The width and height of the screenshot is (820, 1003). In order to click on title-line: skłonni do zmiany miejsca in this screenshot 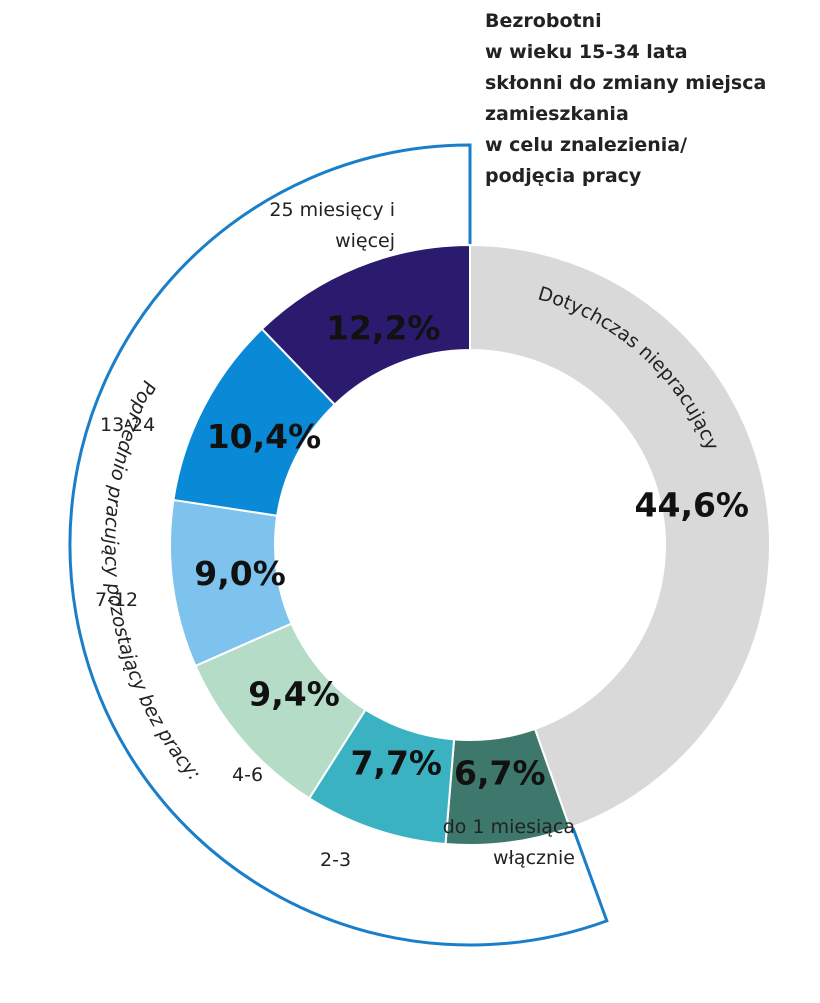, I will do `click(626, 83)`.